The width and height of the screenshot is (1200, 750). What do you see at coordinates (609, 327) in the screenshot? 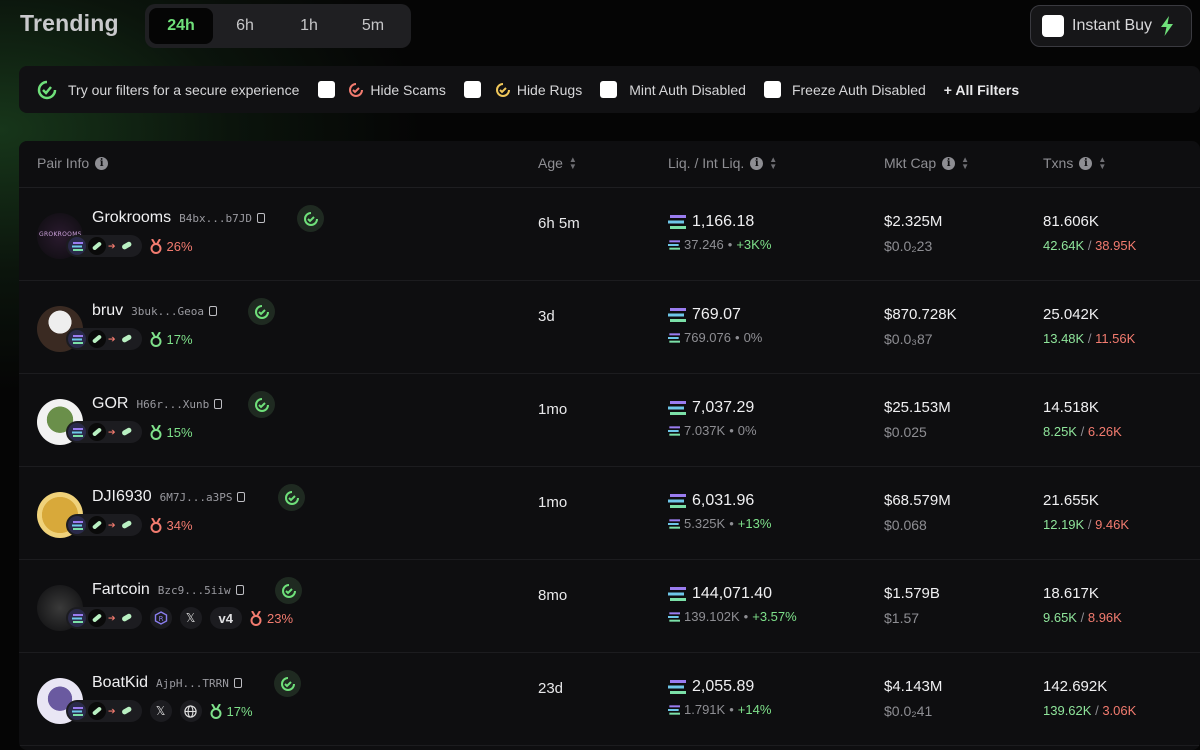
I see `table-row: bruv 3buk...Geoa ➔ 17% 3d` at bounding box center [609, 327].